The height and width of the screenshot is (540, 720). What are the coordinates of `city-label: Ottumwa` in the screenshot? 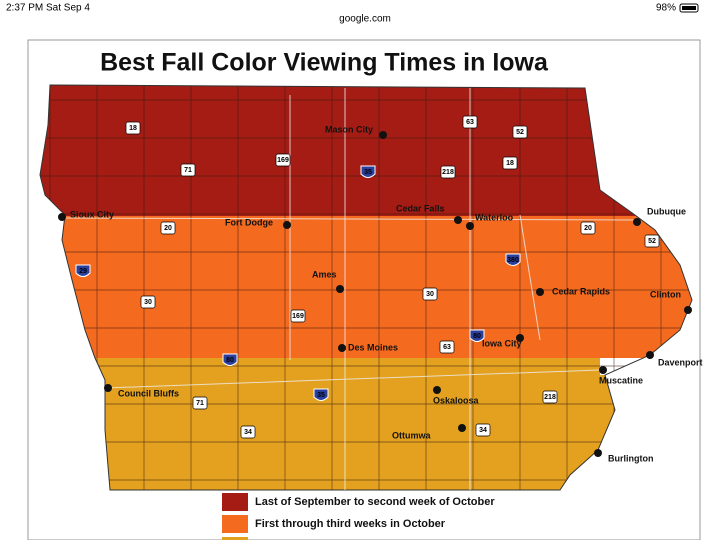 It's located at (411, 435).